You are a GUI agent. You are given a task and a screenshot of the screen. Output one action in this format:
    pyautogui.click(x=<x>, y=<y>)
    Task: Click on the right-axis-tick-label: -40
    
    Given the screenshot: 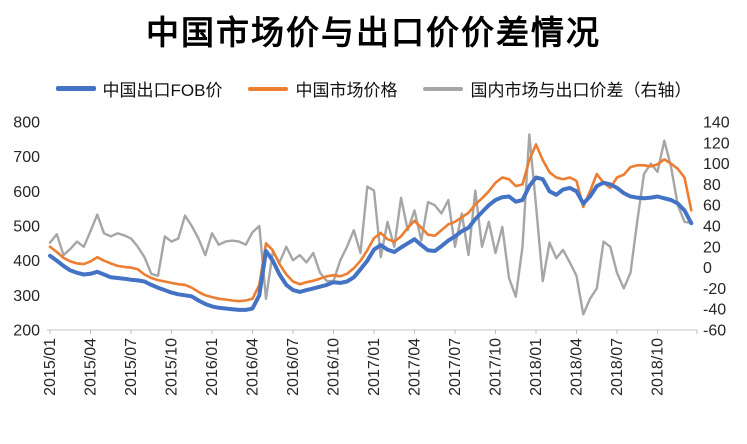 What is the action you would take?
    pyautogui.click(x=714, y=310)
    